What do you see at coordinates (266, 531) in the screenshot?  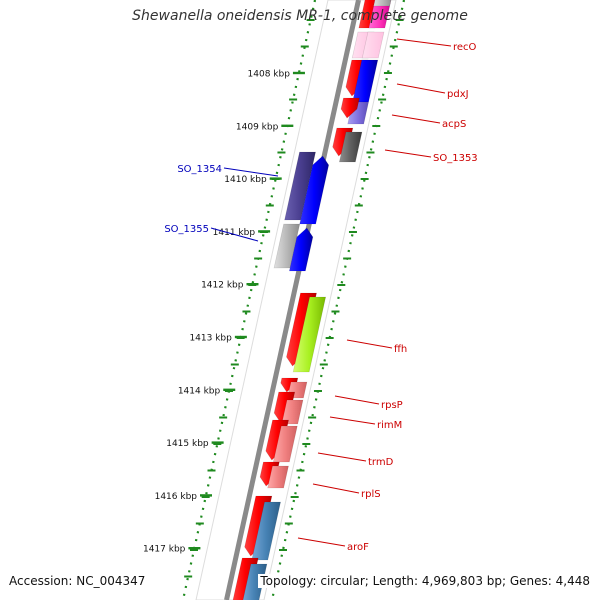 I see `gene-aroF` at bounding box center [266, 531].